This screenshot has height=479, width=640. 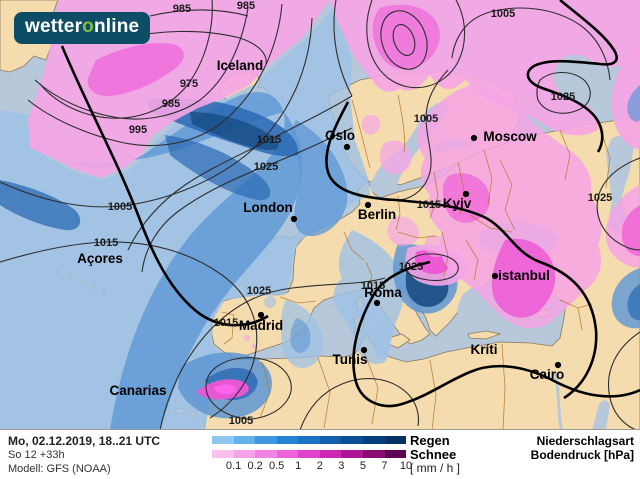 I want to click on city-label: Madrid, so click(x=261, y=322).